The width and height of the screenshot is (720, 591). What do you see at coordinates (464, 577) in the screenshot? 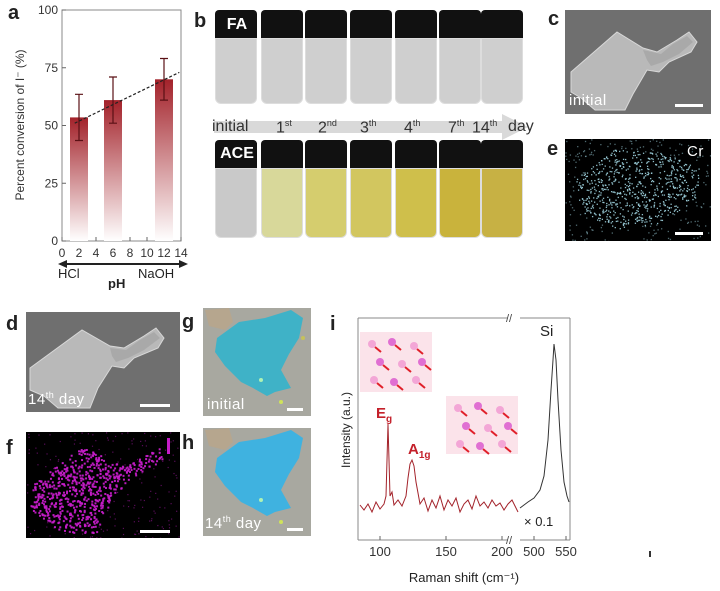
I see `x-axis-label: Raman shift (cm⁻¹)` at bounding box center [464, 577].